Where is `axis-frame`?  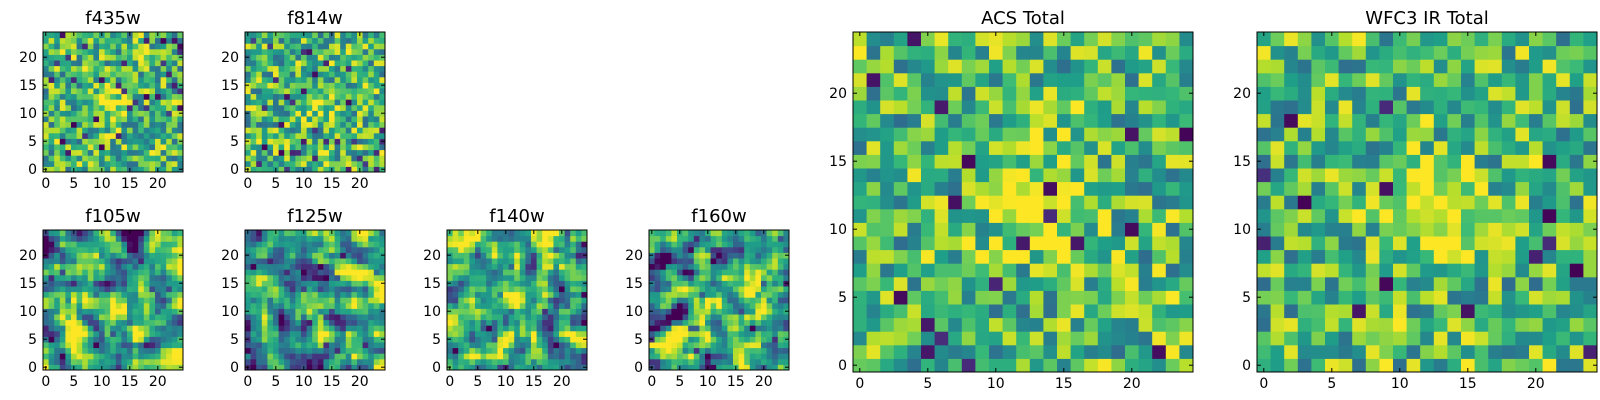
axis-frame is located at coordinates (517, 300).